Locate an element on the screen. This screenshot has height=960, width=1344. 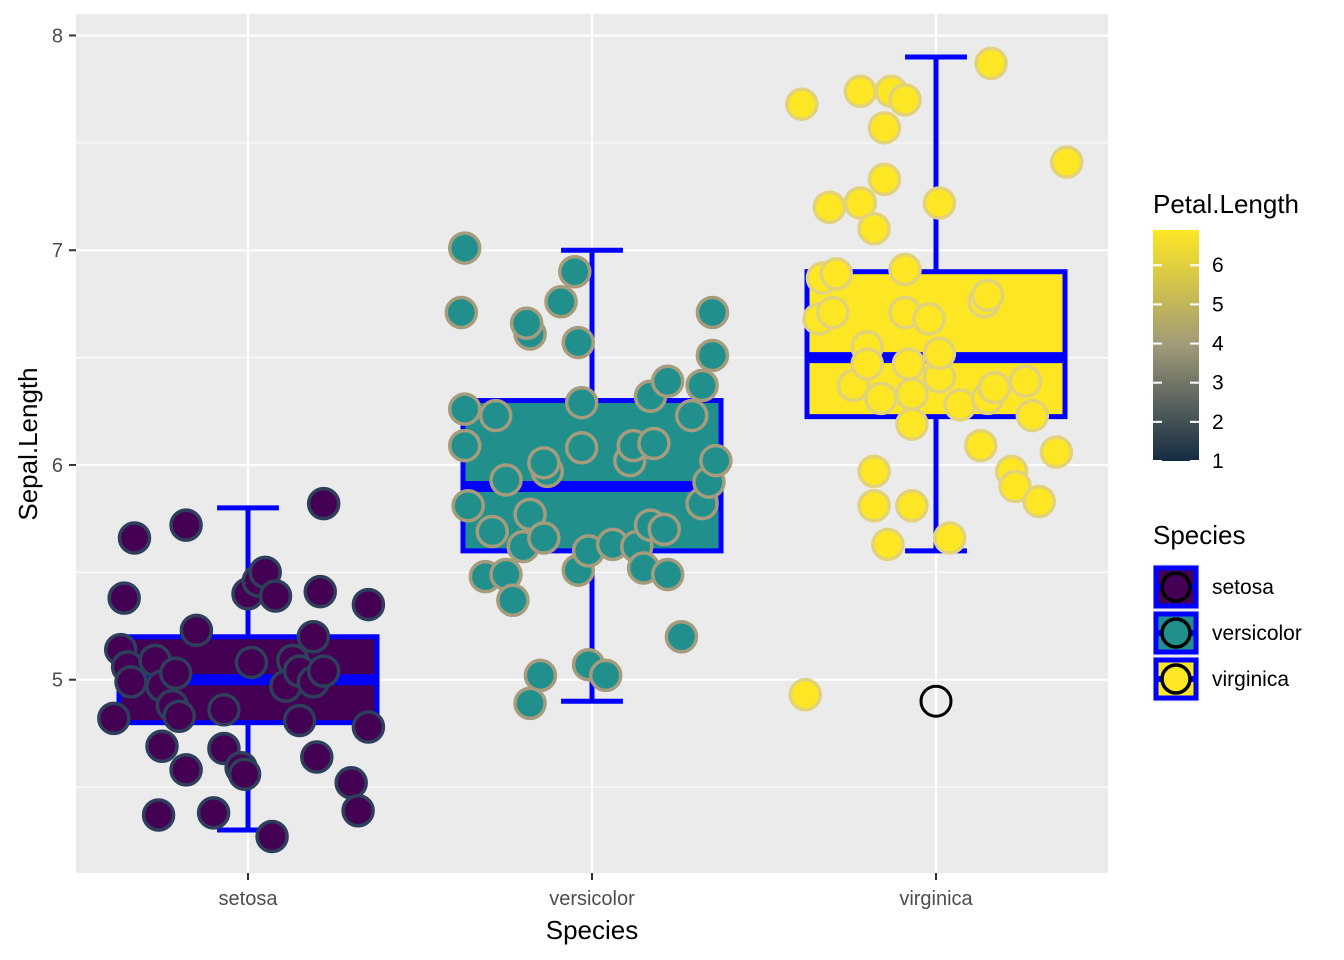
x-tick-label: virginica is located at coordinates (936, 899).